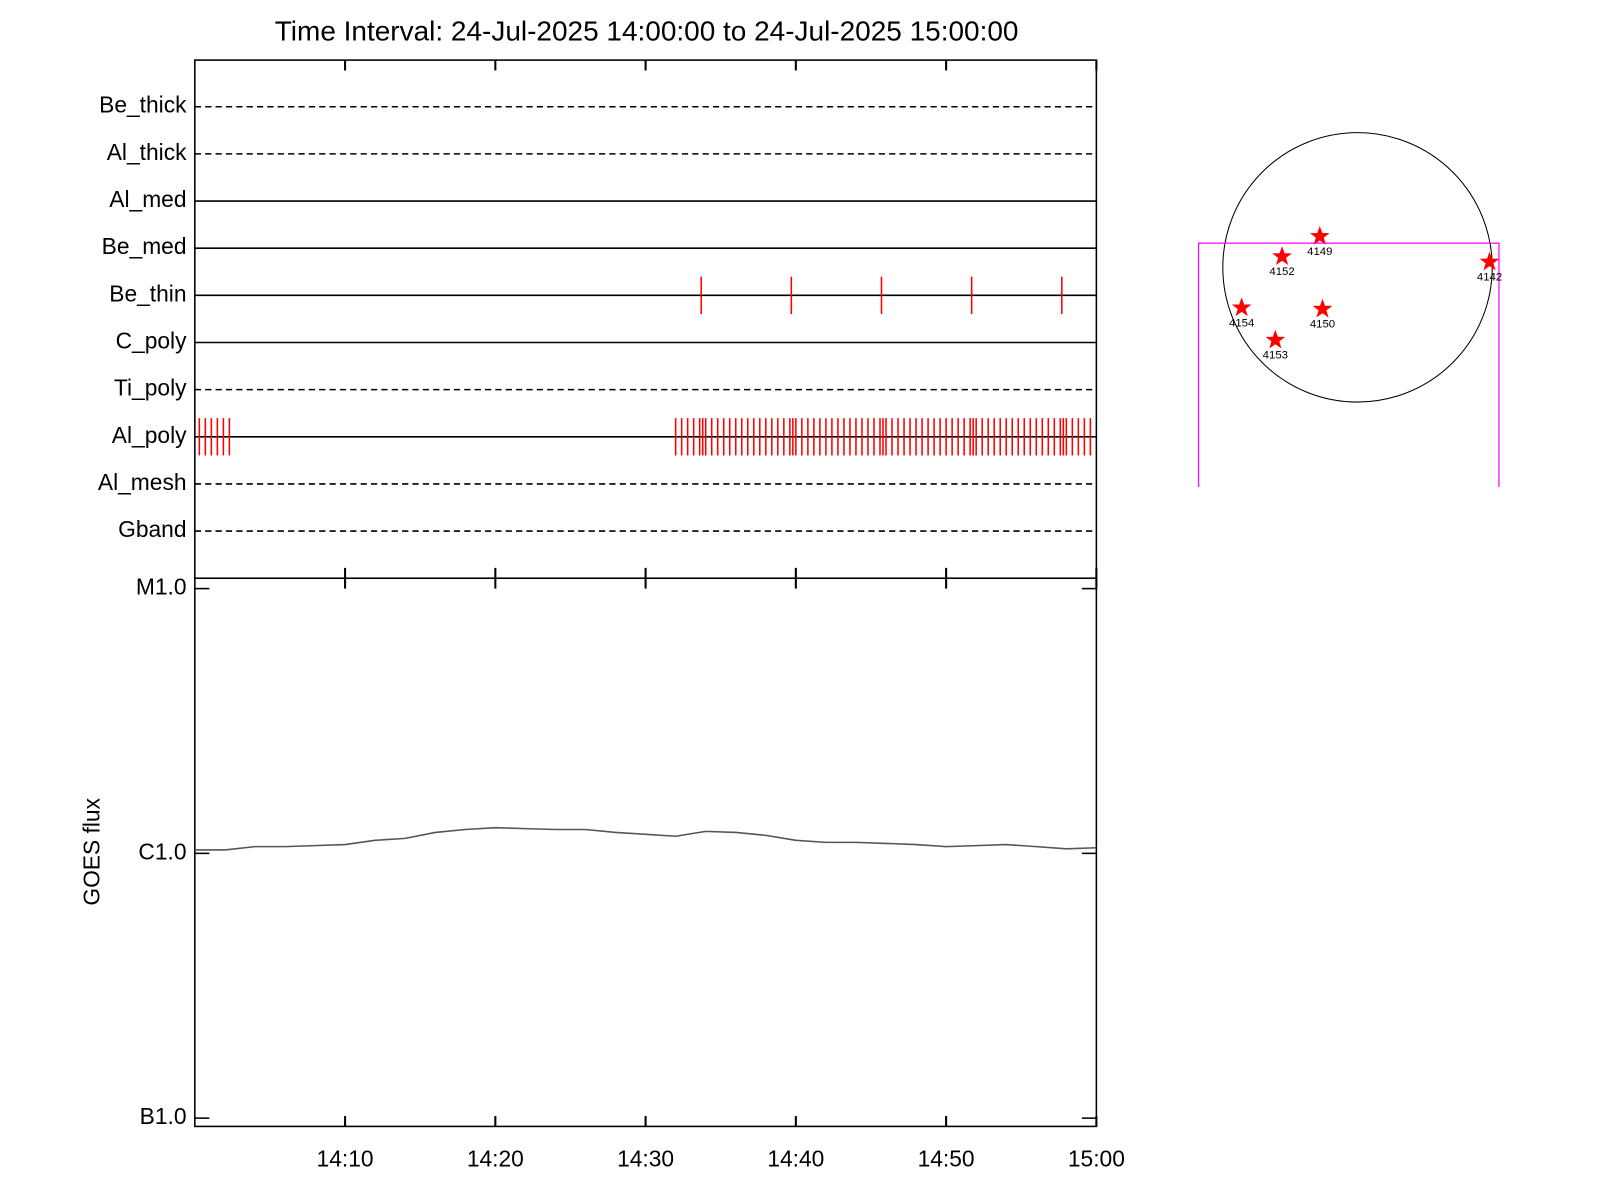  Describe the element at coordinates (91, 851) in the screenshot. I see `y-axis-label: GOES flux` at that location.